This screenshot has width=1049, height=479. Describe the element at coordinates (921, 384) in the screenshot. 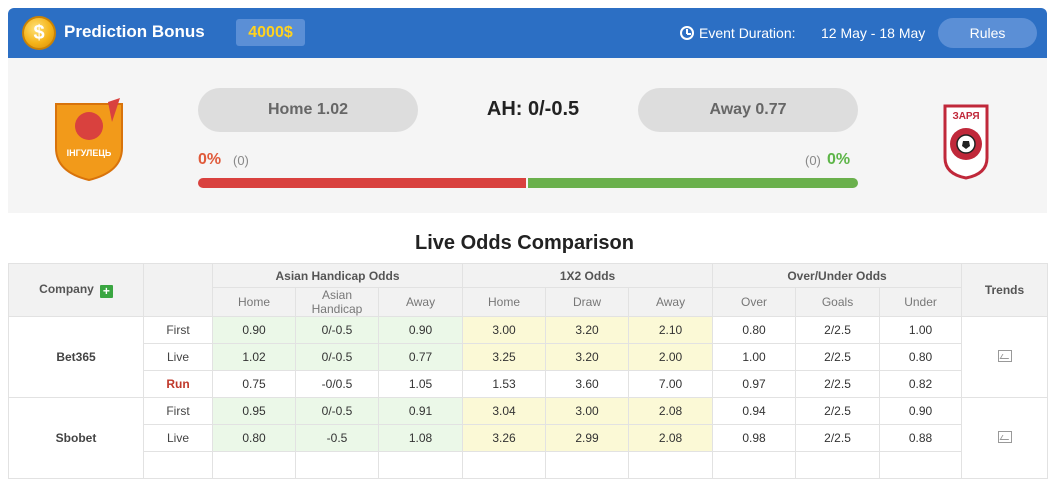

I see `ou-under-odds: 0.82` at that location.